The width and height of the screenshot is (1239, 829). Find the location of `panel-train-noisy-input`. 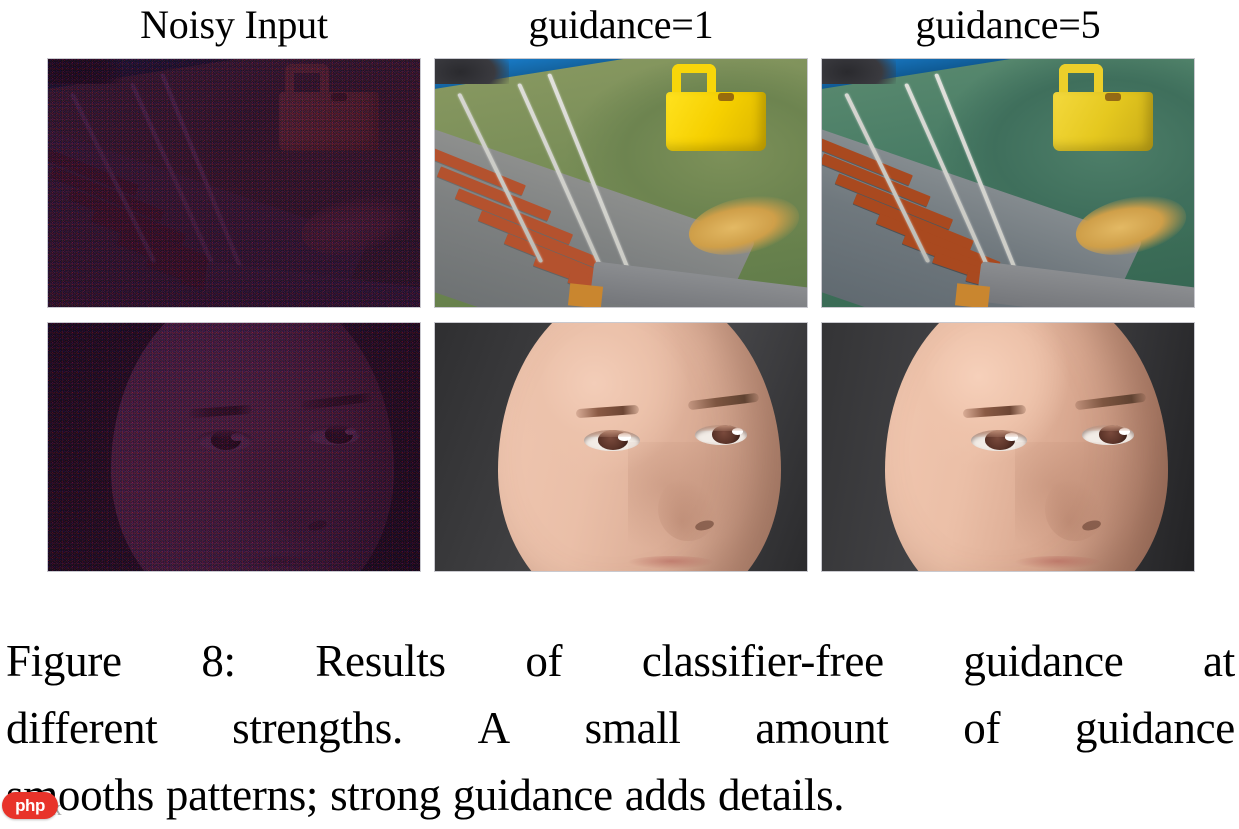

panel-train-noisy-input is located at coordinates (234, 183).